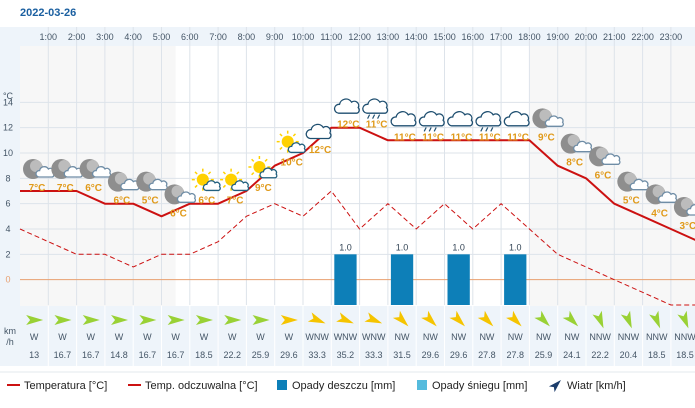 The width and height of the screenshot is (695, 408). Describe the element at coordinates (7, 178) in the screenshot. I see `y-tick-label: 8` at that location.